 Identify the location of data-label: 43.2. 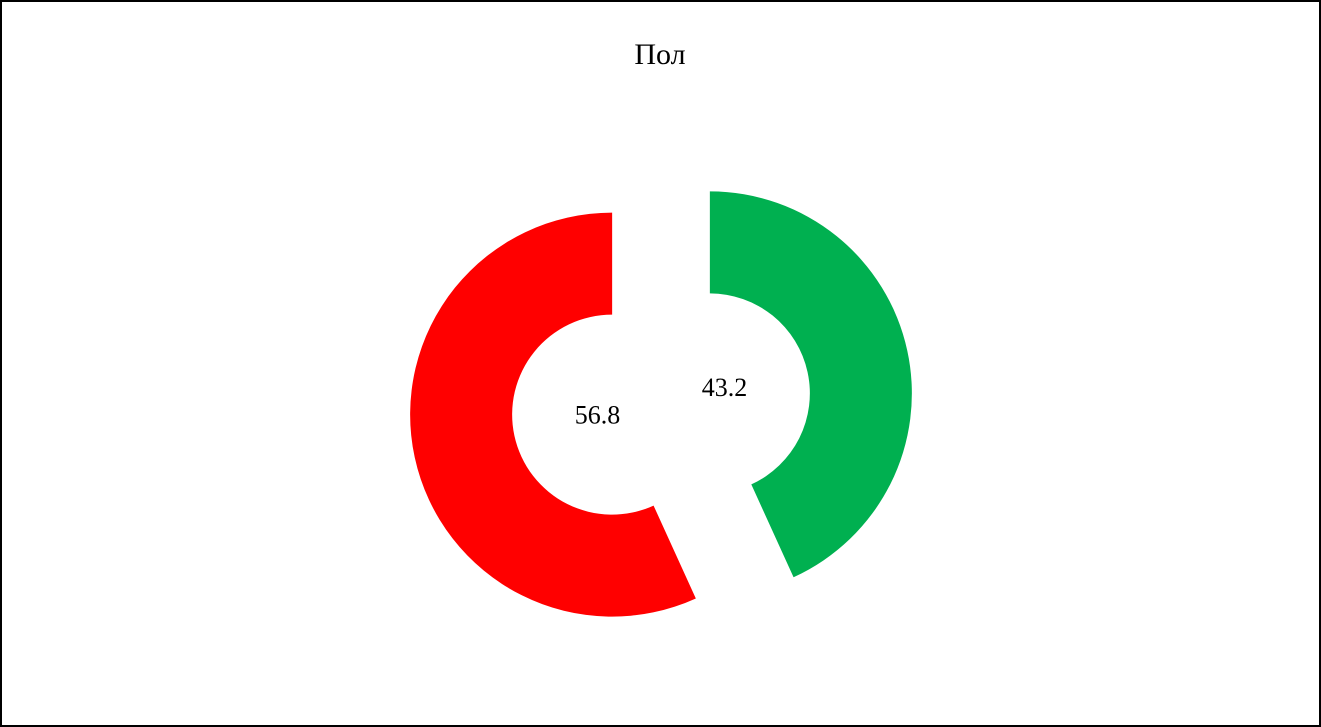
(725, 387).